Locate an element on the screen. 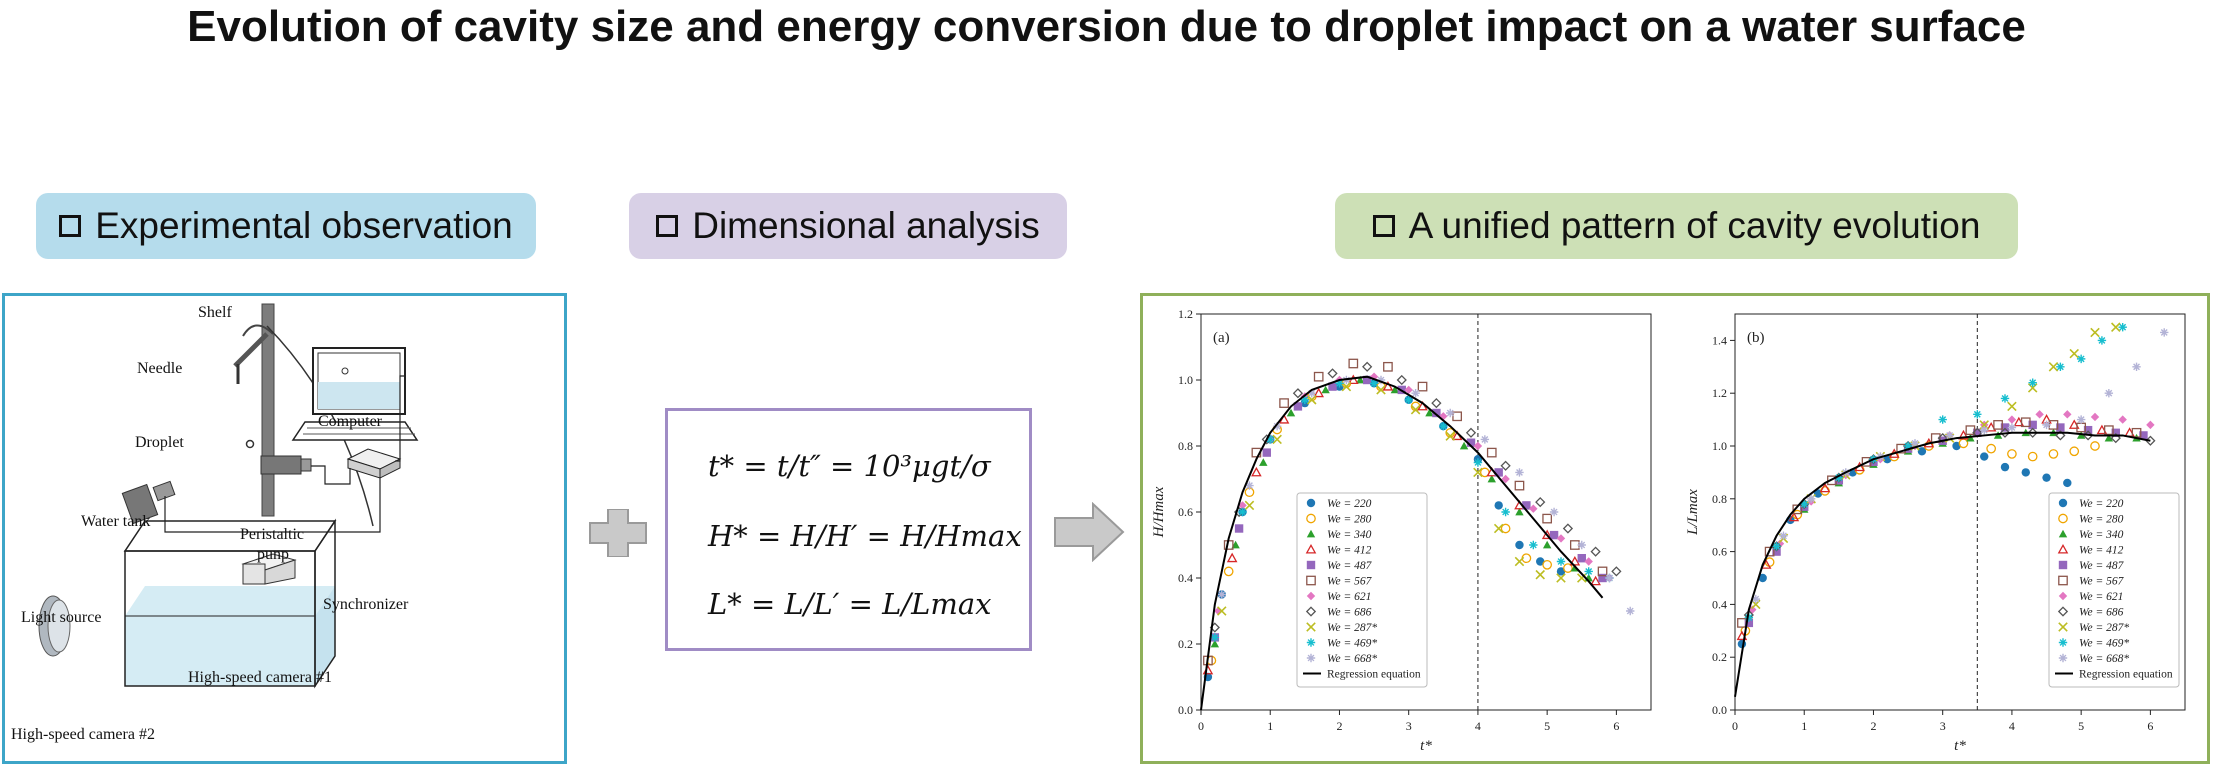 This screenshot has height=773, width=2213. y-tick-label: 0.0 is located at coordinates (1719, 710).